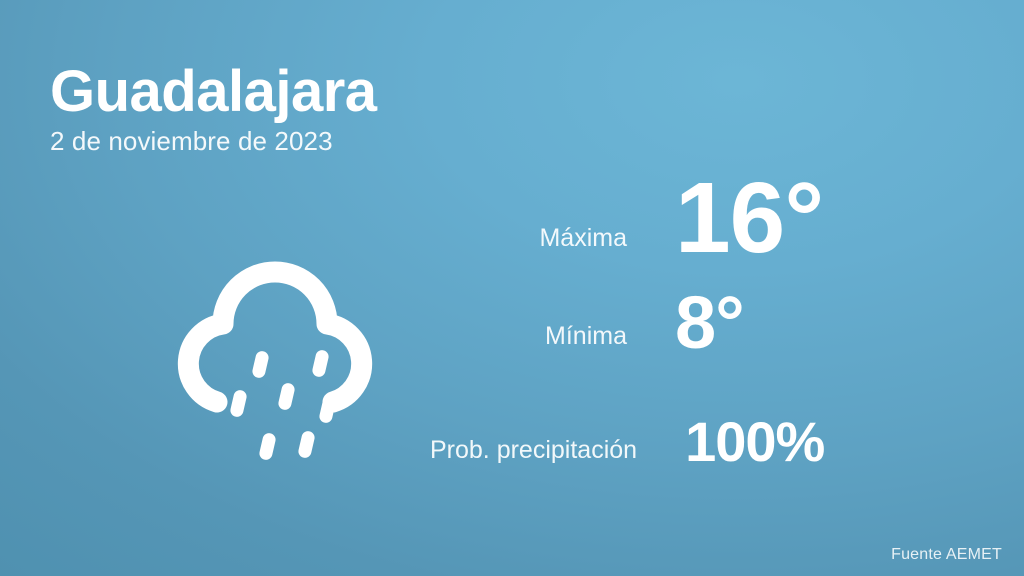 Image resolution: width=1024 pixels, height=576 pixels. Describe the element at coordinates (680, 449) in the screenshot. I see `reading-row-precipitacion: Prob. precipitación 100%` at that location.